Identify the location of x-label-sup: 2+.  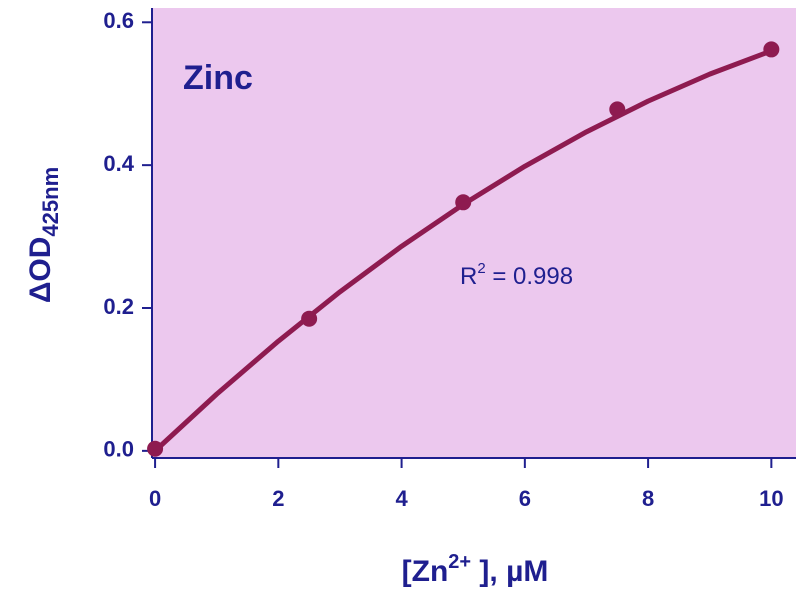
(459, 562).